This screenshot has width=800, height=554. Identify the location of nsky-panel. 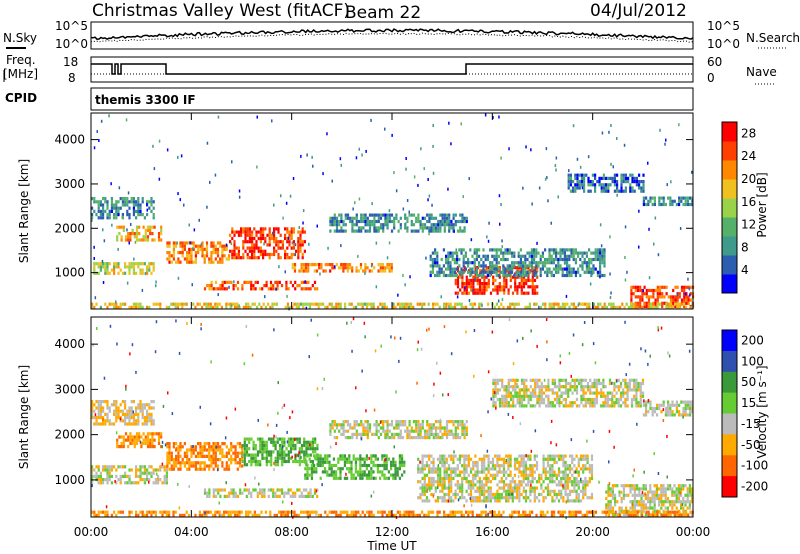
(392, 35).